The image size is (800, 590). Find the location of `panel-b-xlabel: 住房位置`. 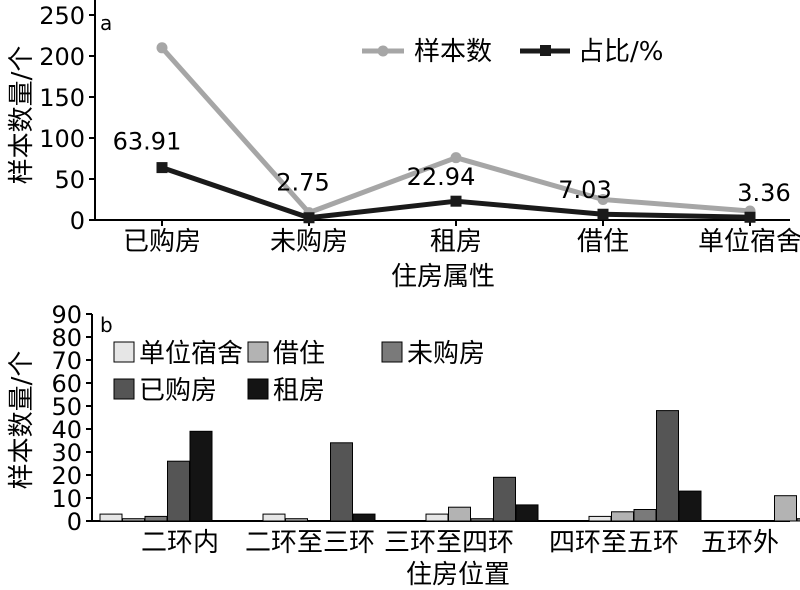

panel-b-xlabel: 住房位置 is located at coordinates (458, 575).